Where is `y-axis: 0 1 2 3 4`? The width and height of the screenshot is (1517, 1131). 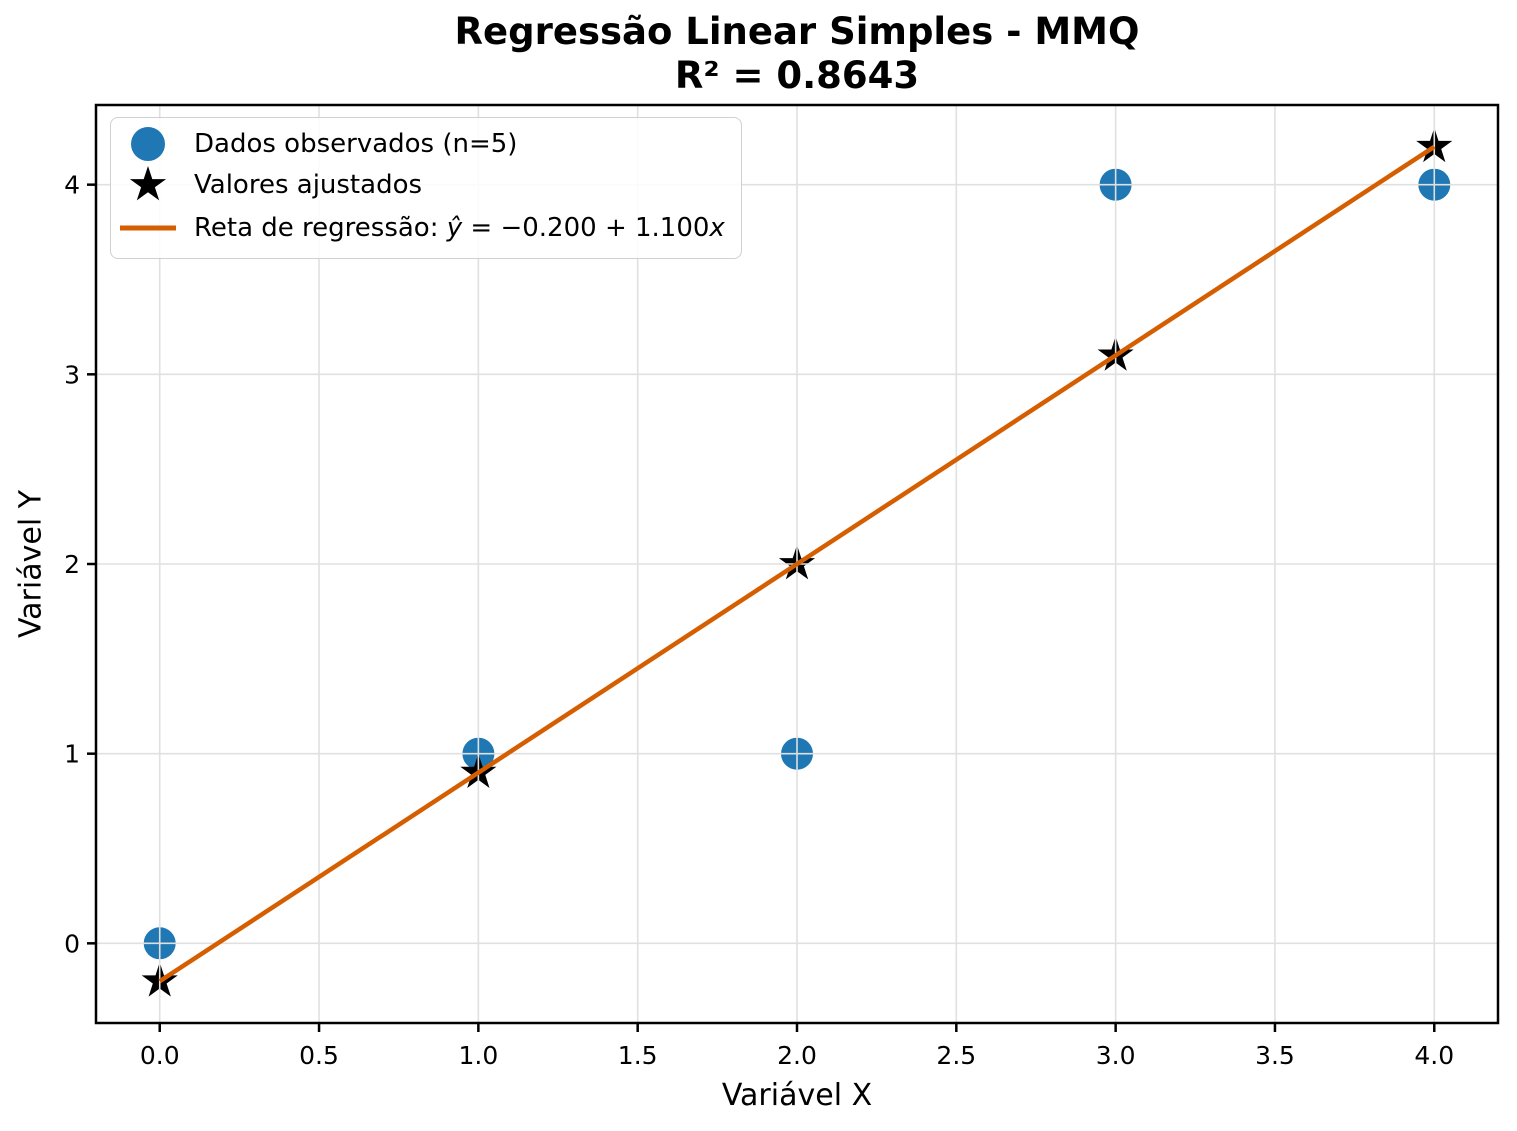
y-axis: 0 1 2 3 4 is located at coordinates (80, 564).